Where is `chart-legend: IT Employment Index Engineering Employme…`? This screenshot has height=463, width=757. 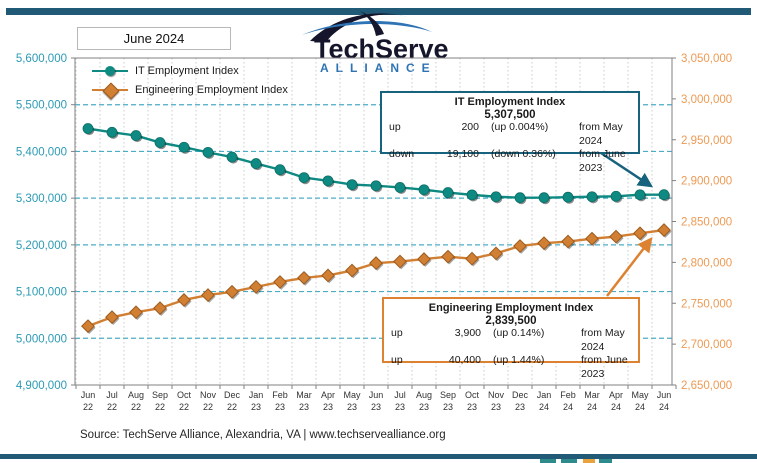
chart-legend: IT Employment Index Engineering Employme… is located at coordinates (197, 80).